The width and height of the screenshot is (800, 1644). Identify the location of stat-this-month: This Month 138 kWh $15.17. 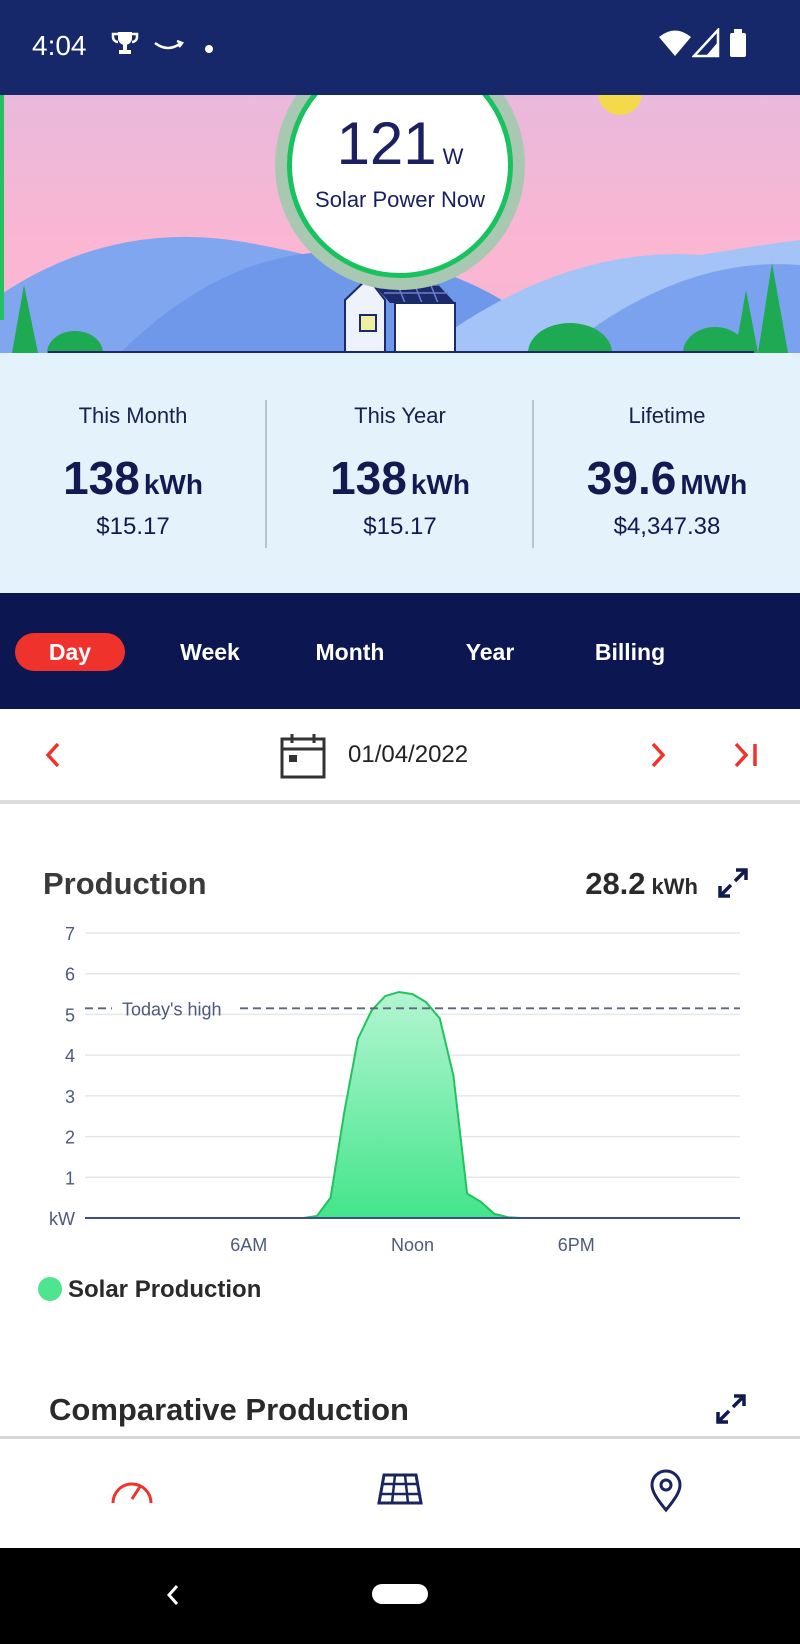
(133, 473).